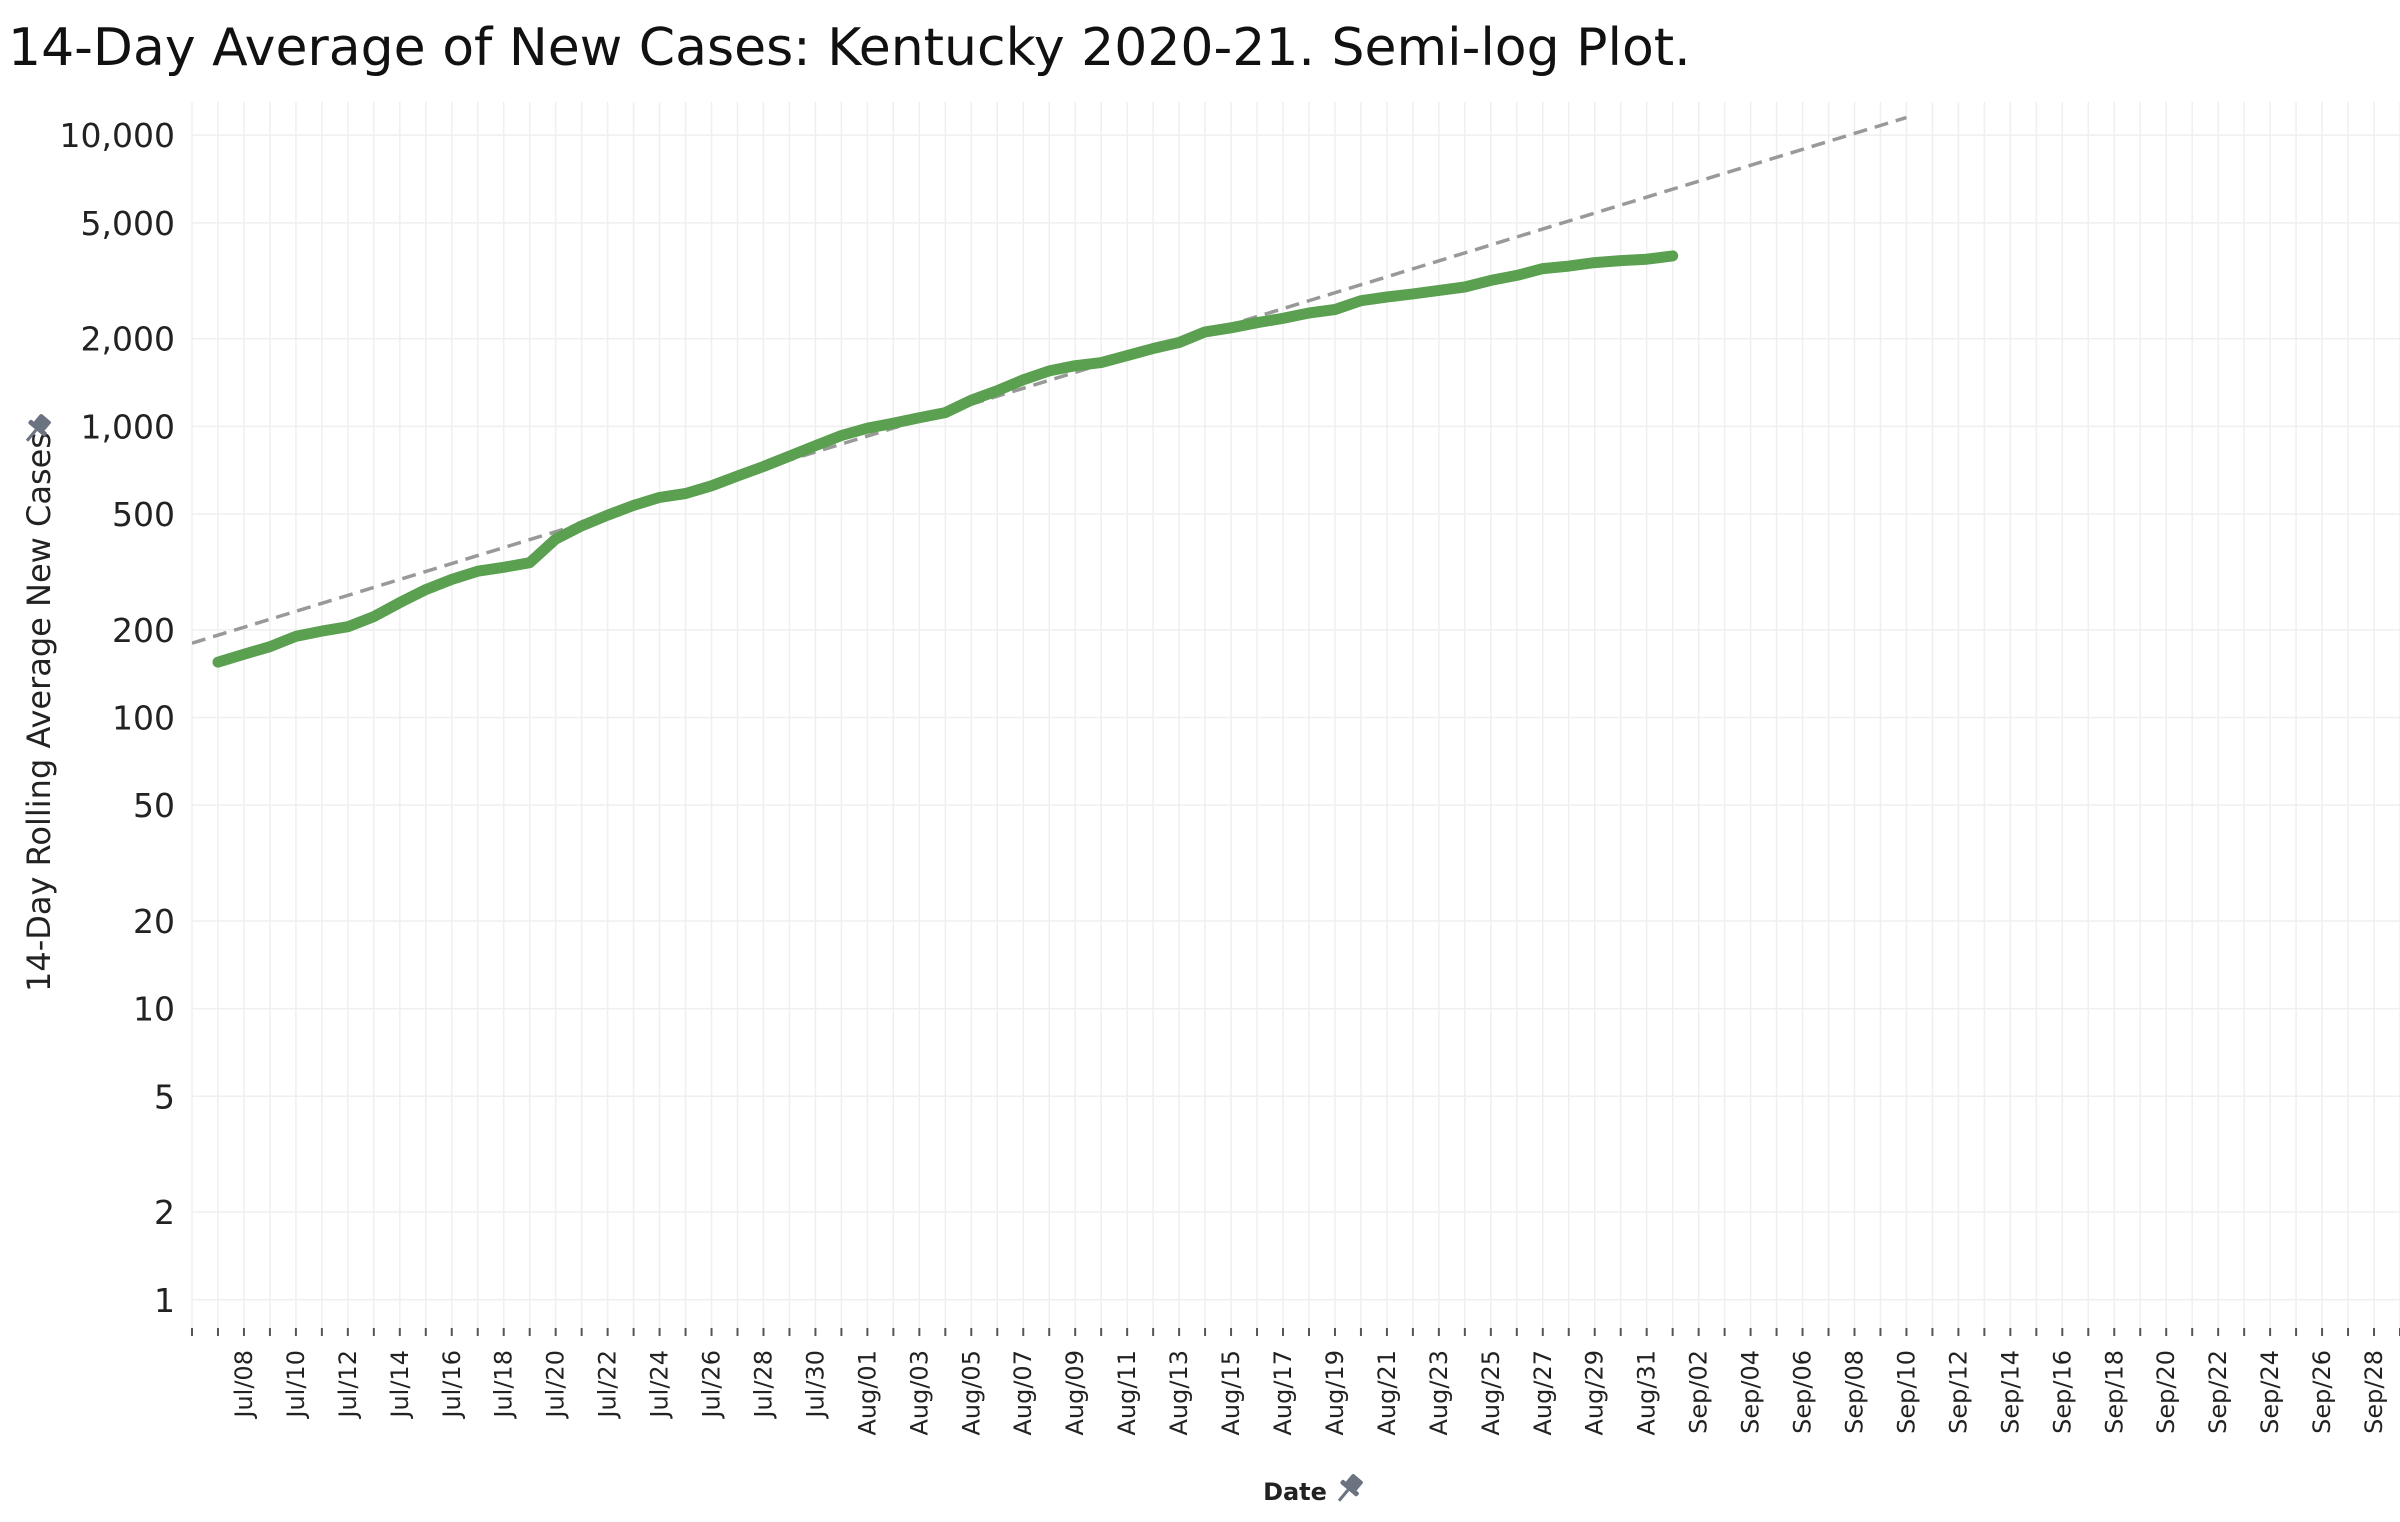  What do you see at coordinates (1283, 1393) in the screenshot?
I see `x-tick-label: Aug/17` at bounding box center [1283, 1393].